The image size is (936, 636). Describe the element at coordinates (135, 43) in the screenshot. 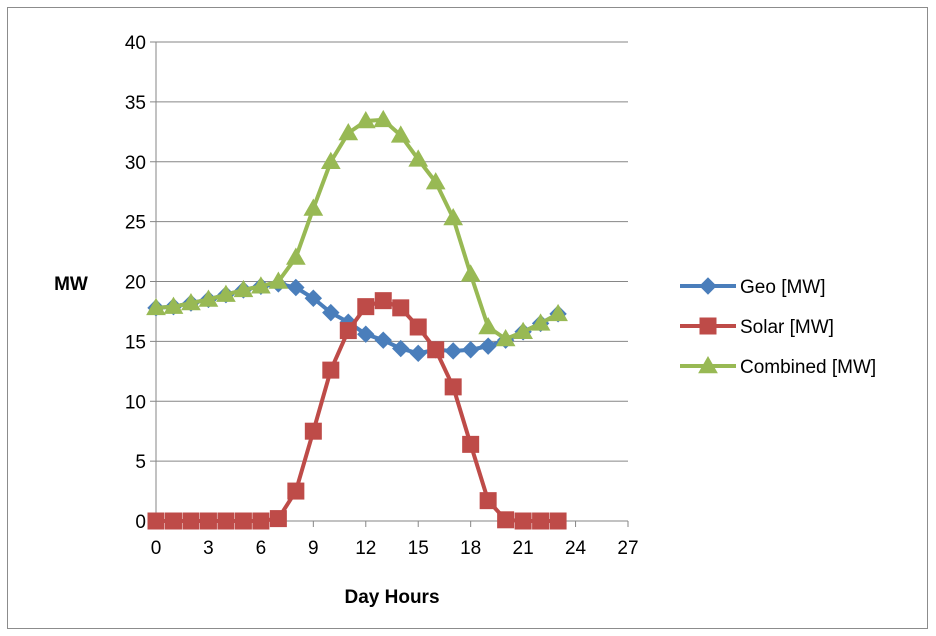

I see `y-tick-label: 40` at that location.